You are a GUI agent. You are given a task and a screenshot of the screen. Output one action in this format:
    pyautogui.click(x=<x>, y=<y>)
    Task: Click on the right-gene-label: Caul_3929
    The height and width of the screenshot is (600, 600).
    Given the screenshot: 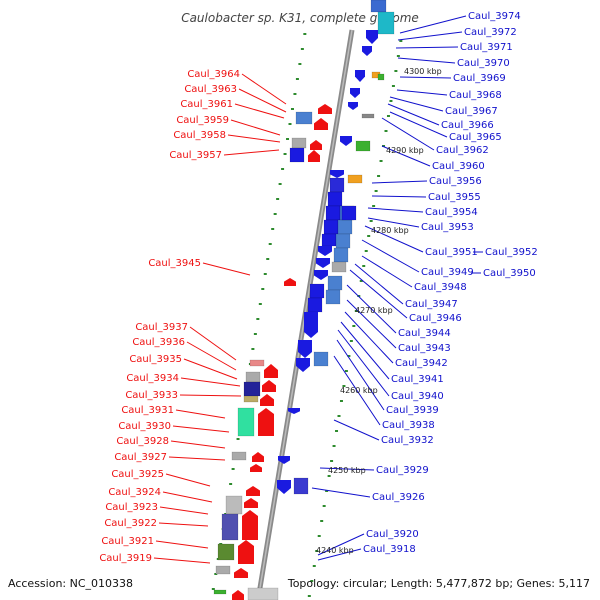 What is the action you would take?
    pyautogui.click(x=402, y=470)
    